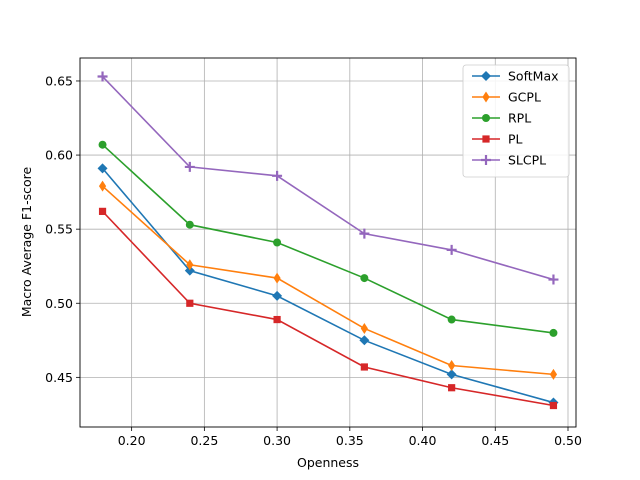 This screenshot has width=640, height=480. What do you see at coordinates (533, 76) in the screenshot?
I see `legend-label-softmax: SoftMax` at bounding box center [533, 76].